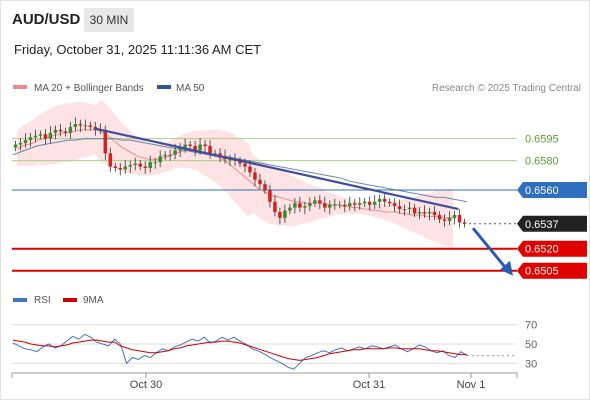 This screenshot has width=590, height=400. I want to click on timestamp: Friday, October 31, 2025 11:11:36 AM CET, so click(138, 49).